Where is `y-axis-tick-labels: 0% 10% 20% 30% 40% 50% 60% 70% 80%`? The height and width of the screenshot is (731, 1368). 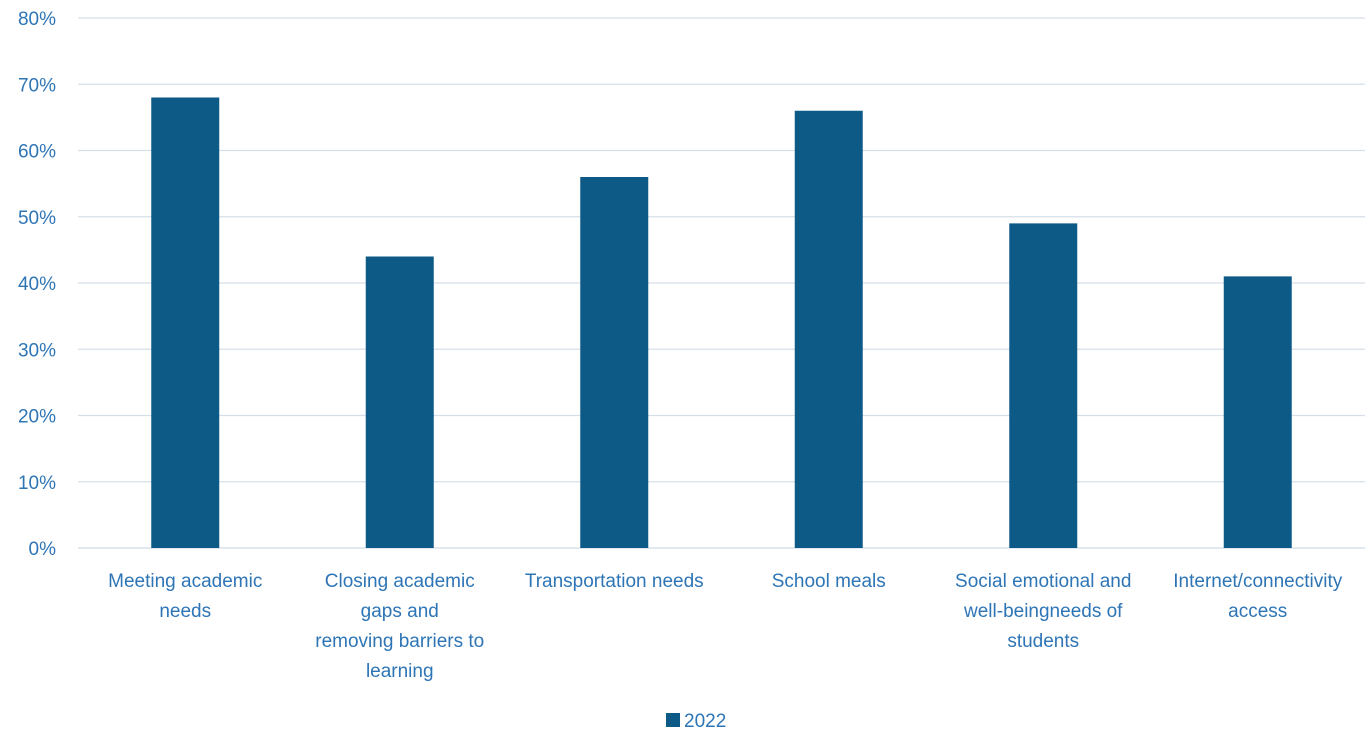
y-axis-tick-labels: 0% 10% 20% 30% 40% 50% 60% 70% 80% is located at coordinates (37, 284).